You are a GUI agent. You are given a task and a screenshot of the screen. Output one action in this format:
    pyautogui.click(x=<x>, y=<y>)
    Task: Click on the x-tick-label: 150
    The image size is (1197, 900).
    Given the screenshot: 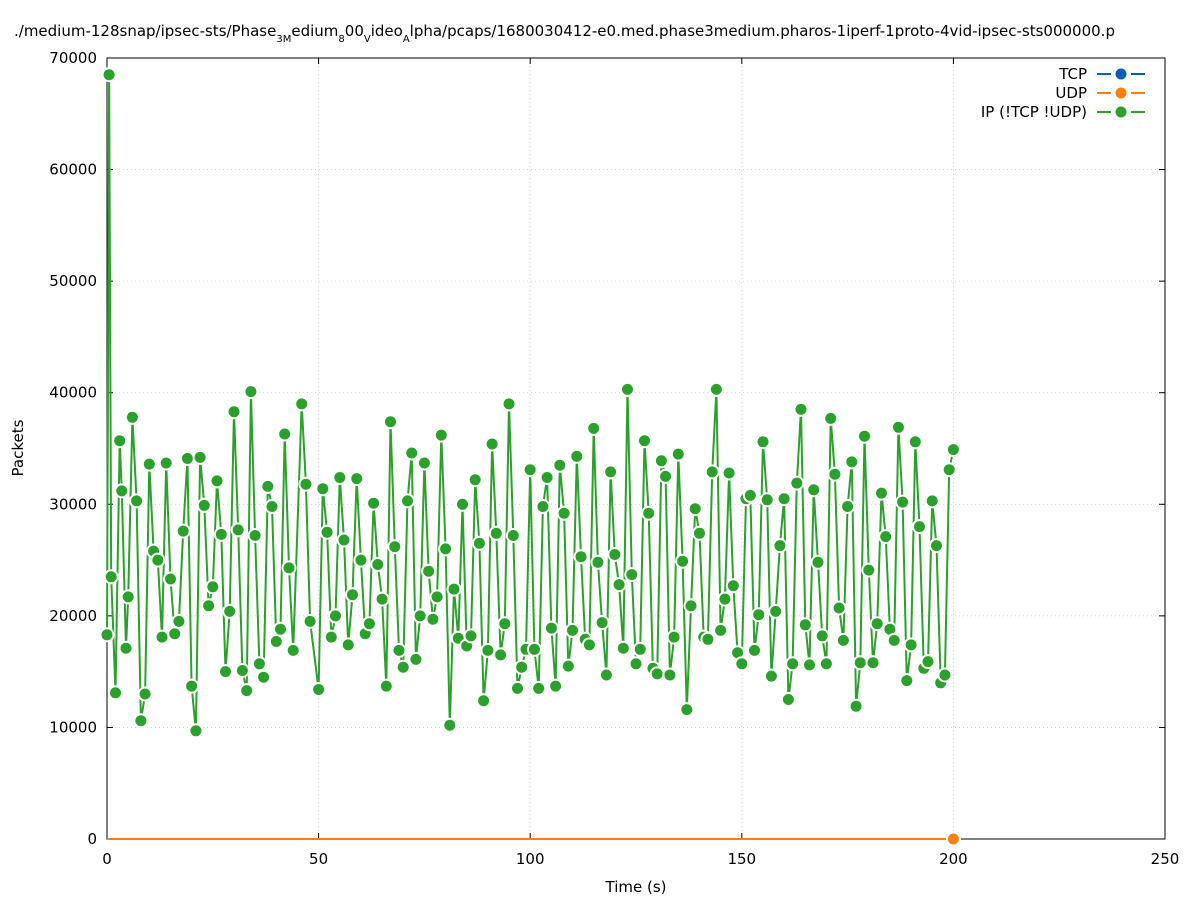 What is the action you would take?
    pyautogui.click(x=741, y=859)
    